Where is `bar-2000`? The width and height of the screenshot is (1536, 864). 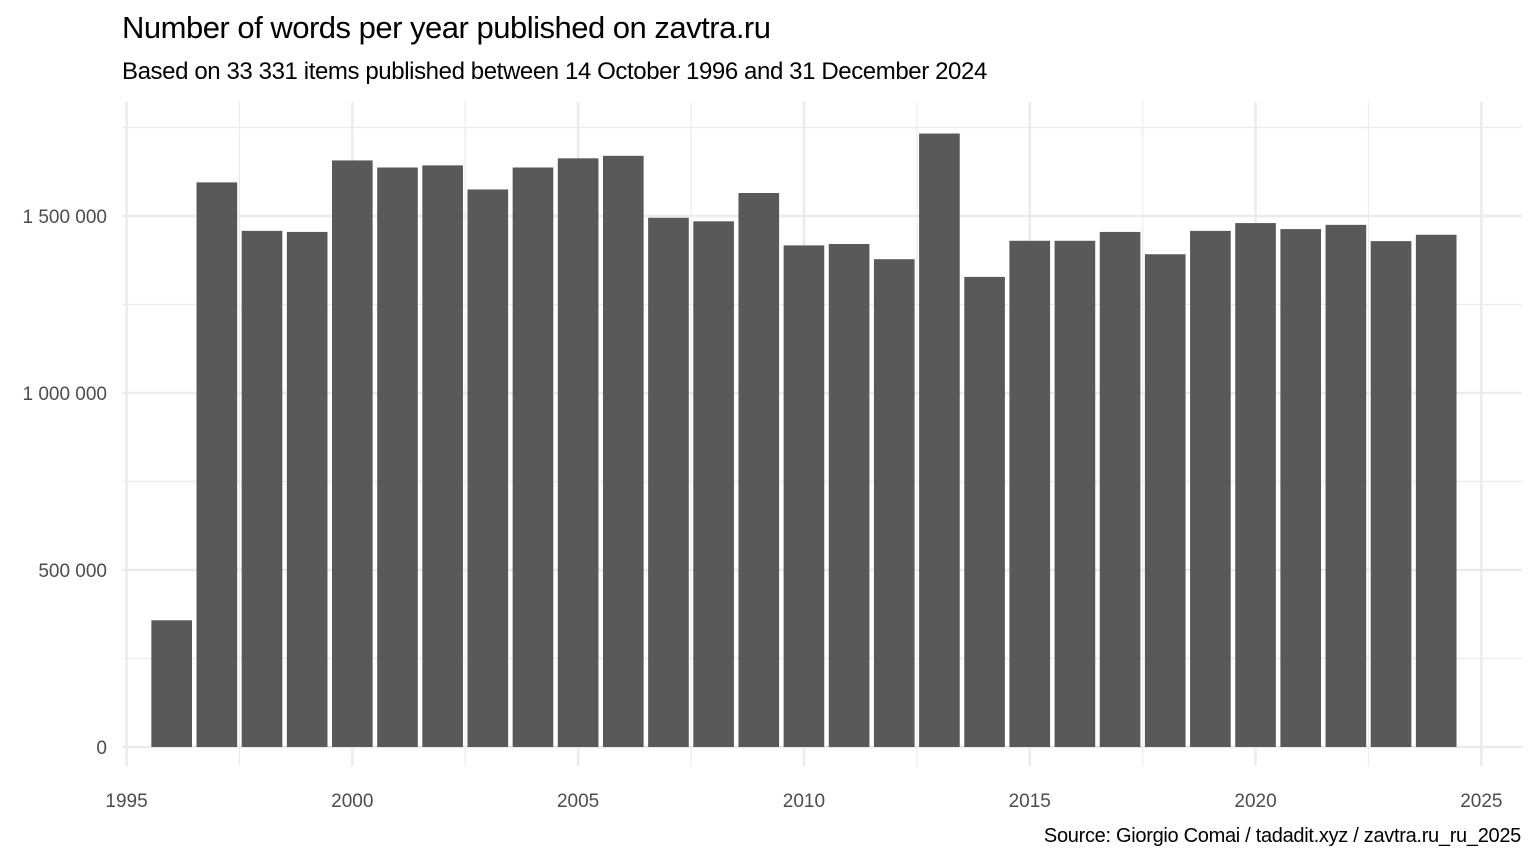
bar-2000 is located at coordinates (352, 453).